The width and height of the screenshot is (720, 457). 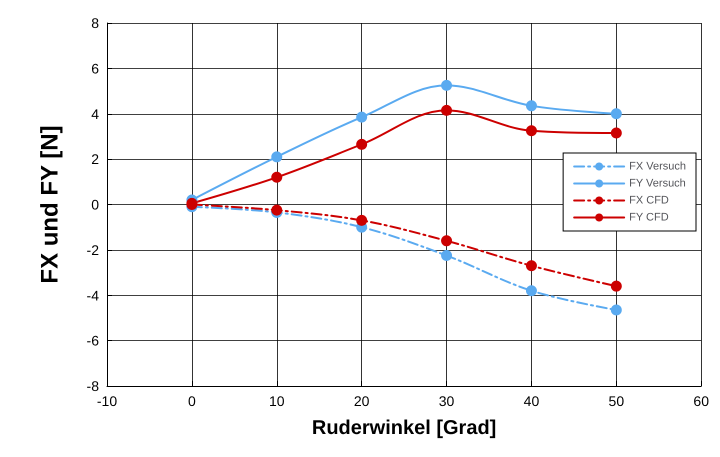 What do you see at coordinates (657, 166) in the screenshot?
I see `legend-label: FX Versuch` at bounding box center [657, 166].